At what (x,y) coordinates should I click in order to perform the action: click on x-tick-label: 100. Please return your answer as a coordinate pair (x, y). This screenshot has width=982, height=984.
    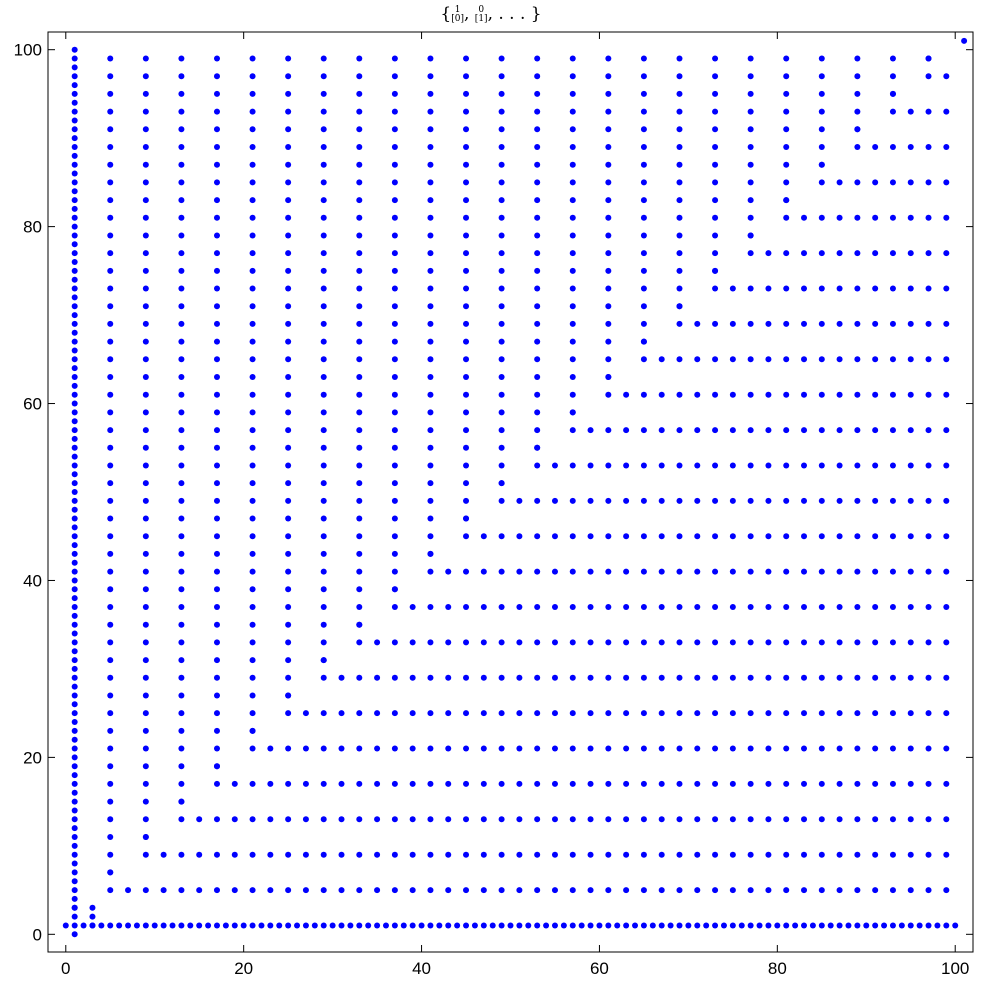
    Looking at the image, I should click on (955, 968).